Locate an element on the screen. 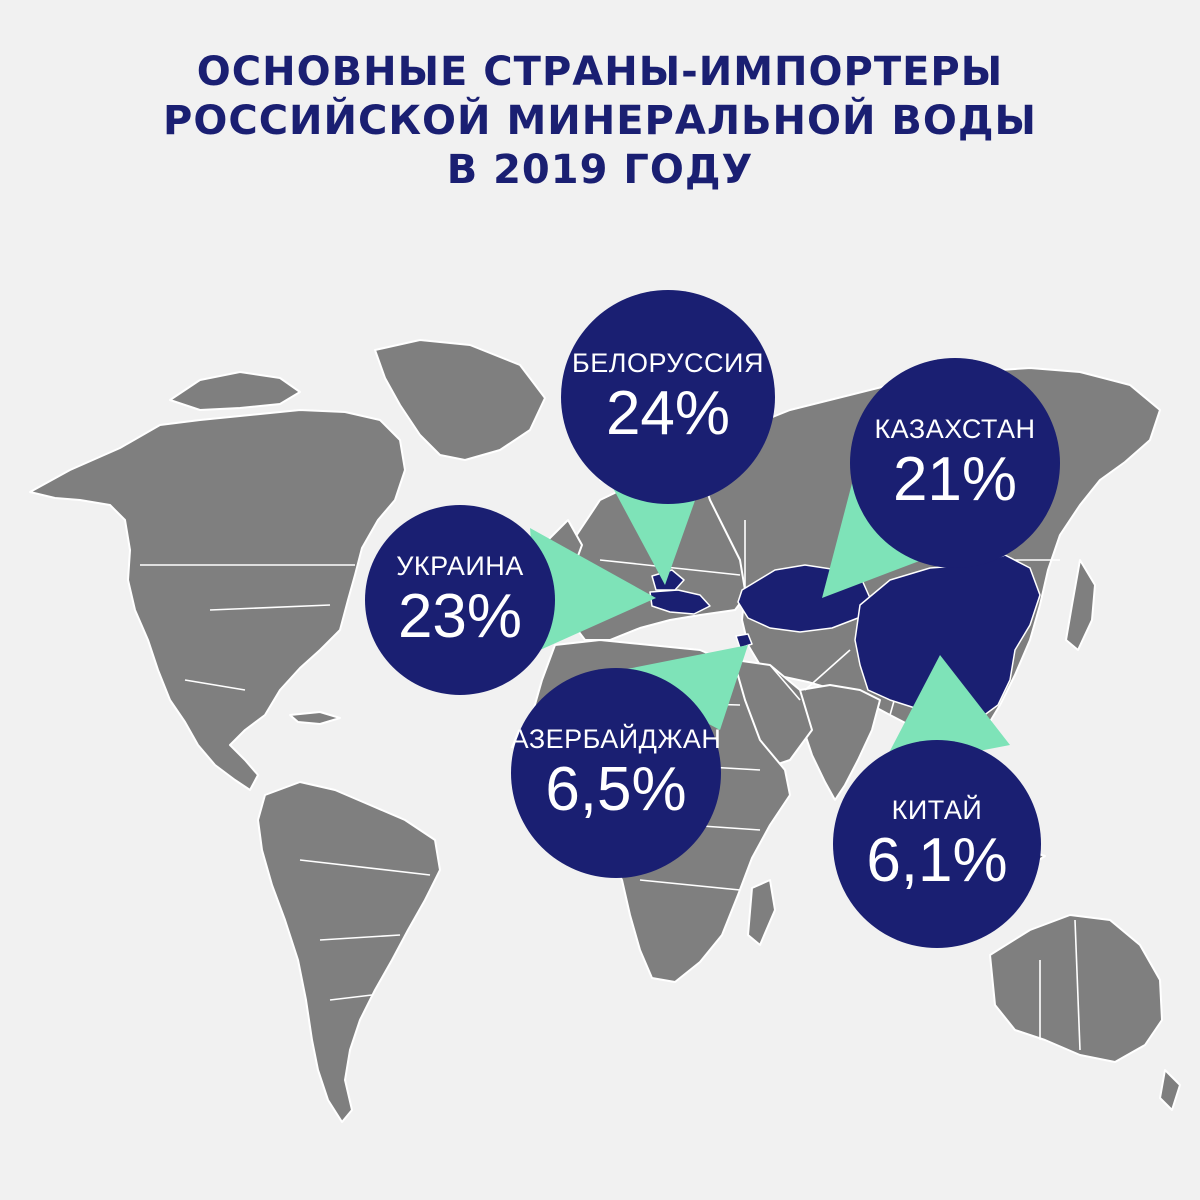 Image resolution: width=1200 pixels, height=1200 pixels. pointer-belarus is located at coordinates (658, 531).